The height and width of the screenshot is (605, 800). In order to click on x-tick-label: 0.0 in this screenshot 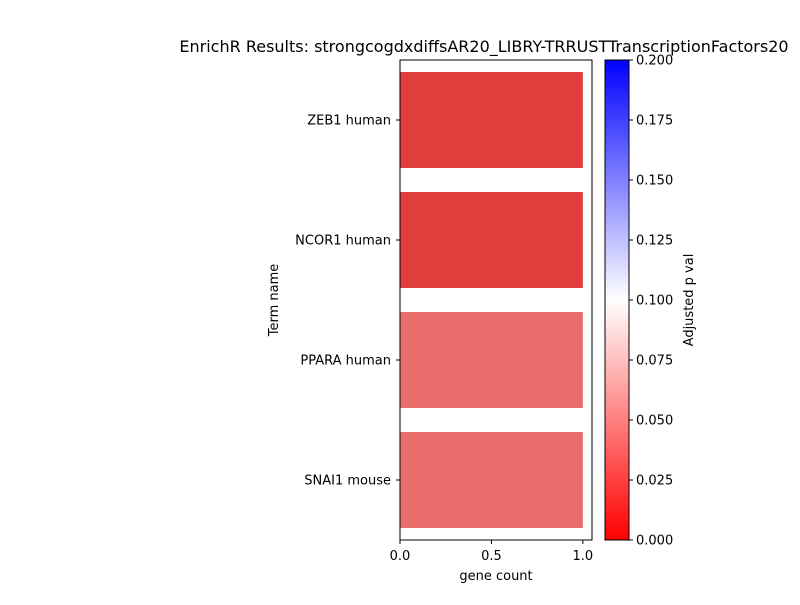, I will do `click(400, 556)`.